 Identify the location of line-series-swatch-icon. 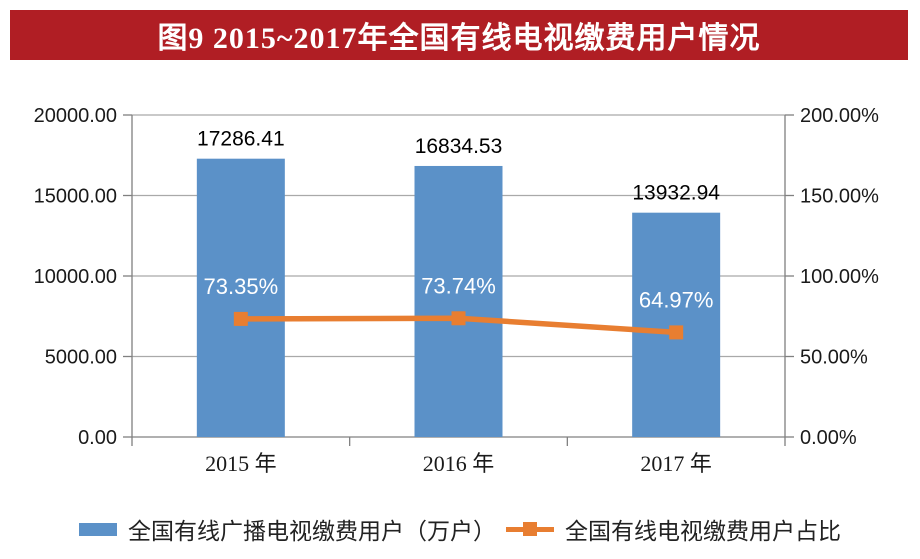
(530, 529).